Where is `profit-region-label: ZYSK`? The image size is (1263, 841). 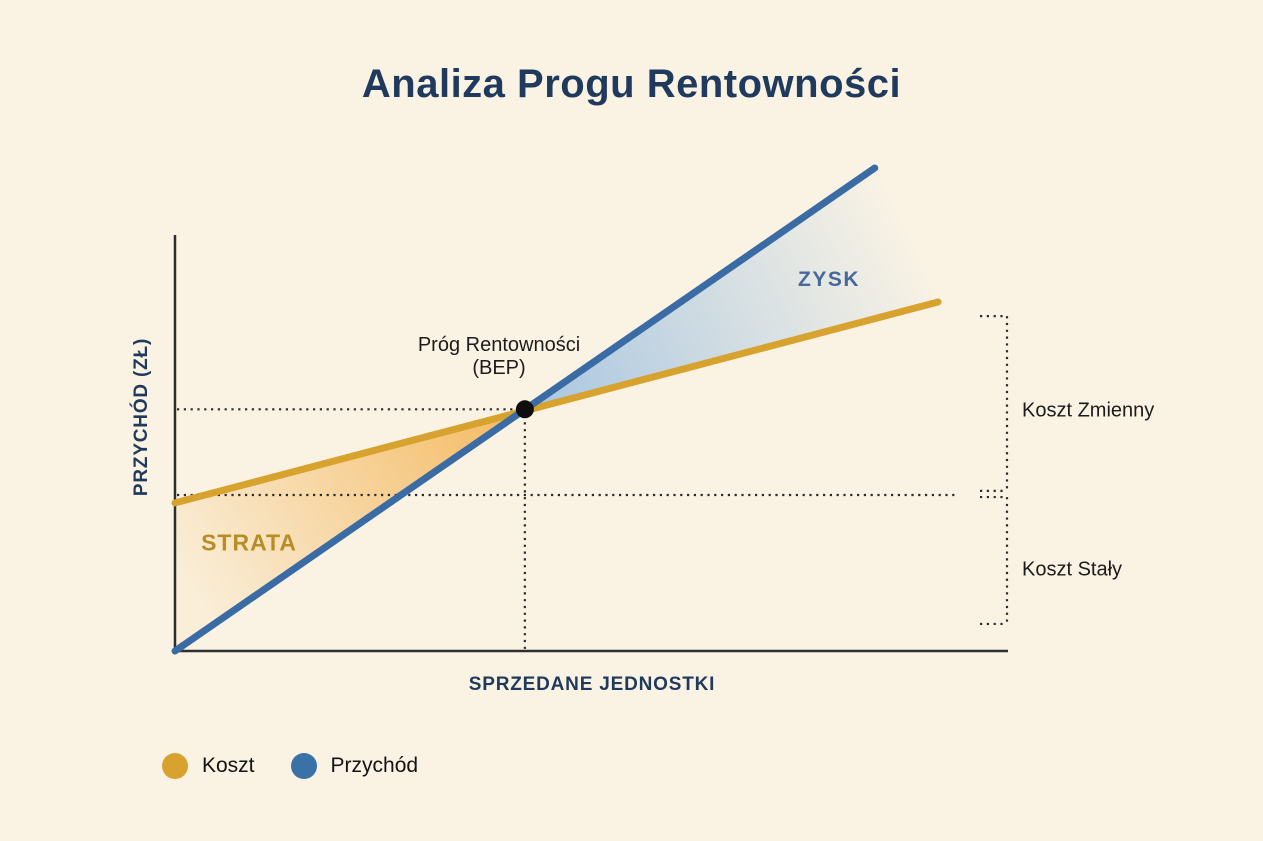 profit-region-label: ZYSK is located at coordinates (829, 279).